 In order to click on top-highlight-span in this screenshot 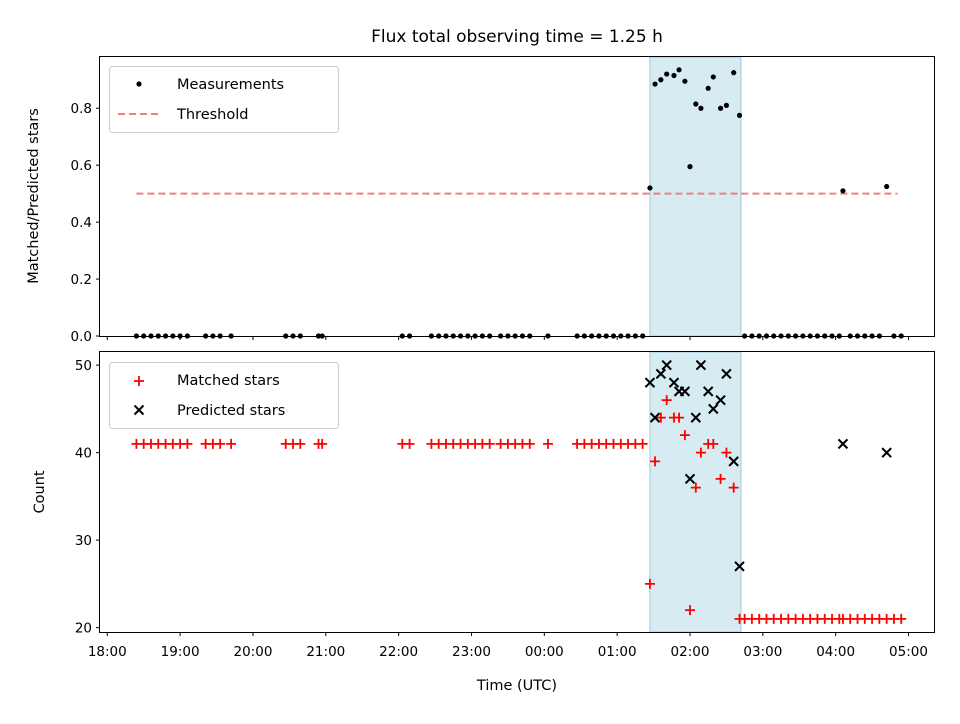, I will do `click(695, 196)`.